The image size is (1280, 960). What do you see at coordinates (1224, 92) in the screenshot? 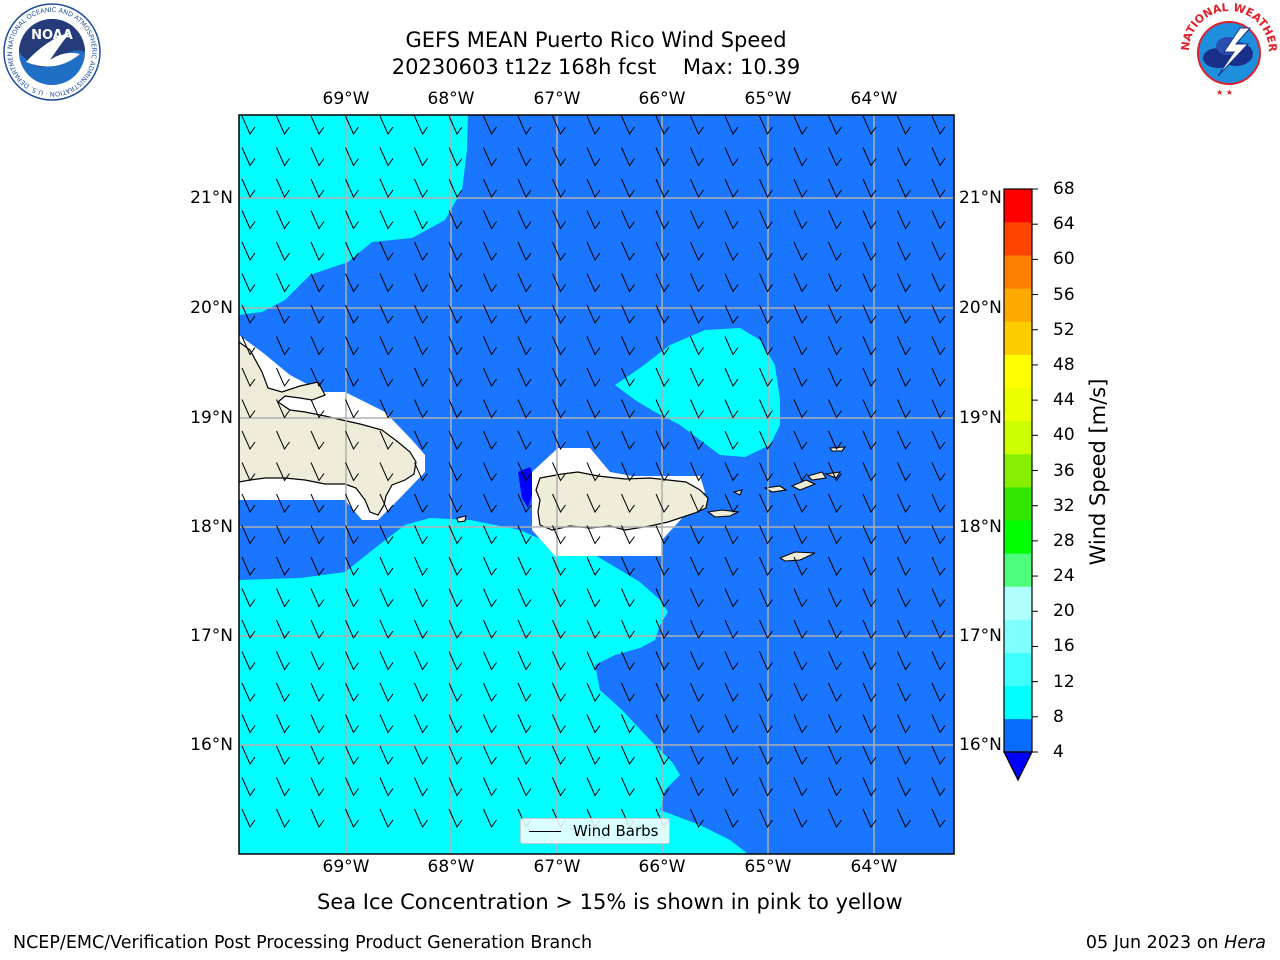
I see `star-icon: ★ ★` at bounding box center [1224, 92].